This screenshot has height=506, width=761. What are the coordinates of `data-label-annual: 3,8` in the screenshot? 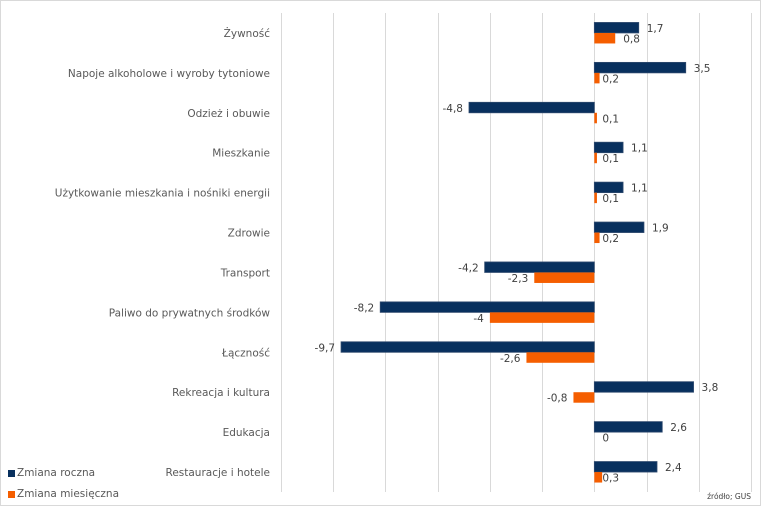 It's located at (710, 388).